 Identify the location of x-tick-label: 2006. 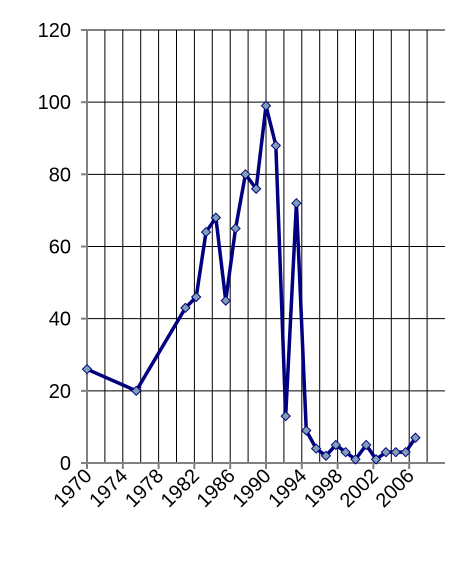
(395, 488).